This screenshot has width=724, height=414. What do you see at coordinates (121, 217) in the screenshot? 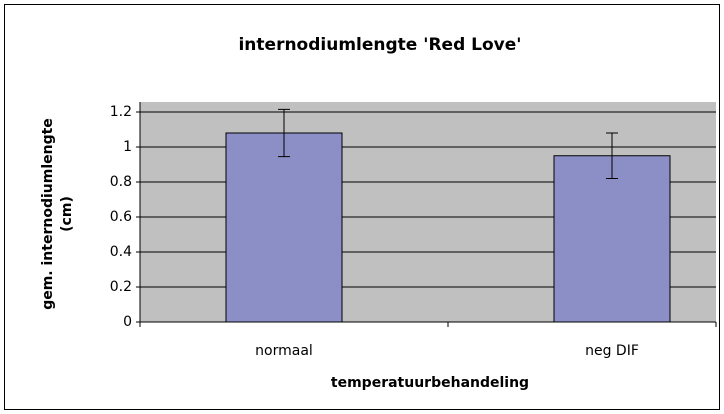
I see `y-tick-label: 0.6` at bounding box center [121, 217].